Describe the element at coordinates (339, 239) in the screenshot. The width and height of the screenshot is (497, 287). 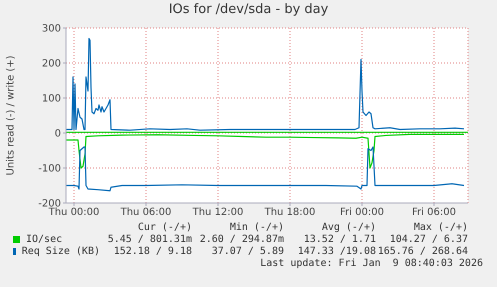
I see `text: 13.52 / 1.71` at that location.